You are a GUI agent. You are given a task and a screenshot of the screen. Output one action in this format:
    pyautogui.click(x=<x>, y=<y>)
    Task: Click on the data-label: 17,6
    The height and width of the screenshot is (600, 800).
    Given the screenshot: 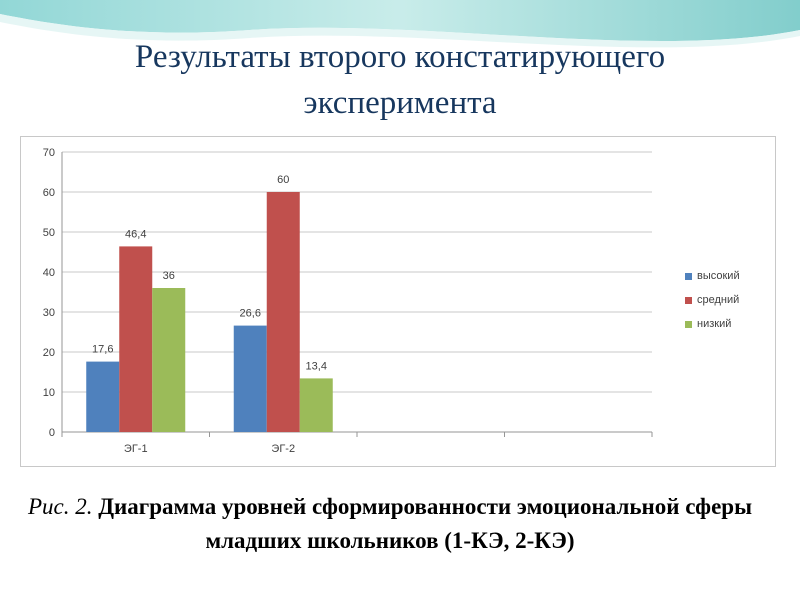 What is the action you would take?
    pyautogui.click(x=102, y=350)
    